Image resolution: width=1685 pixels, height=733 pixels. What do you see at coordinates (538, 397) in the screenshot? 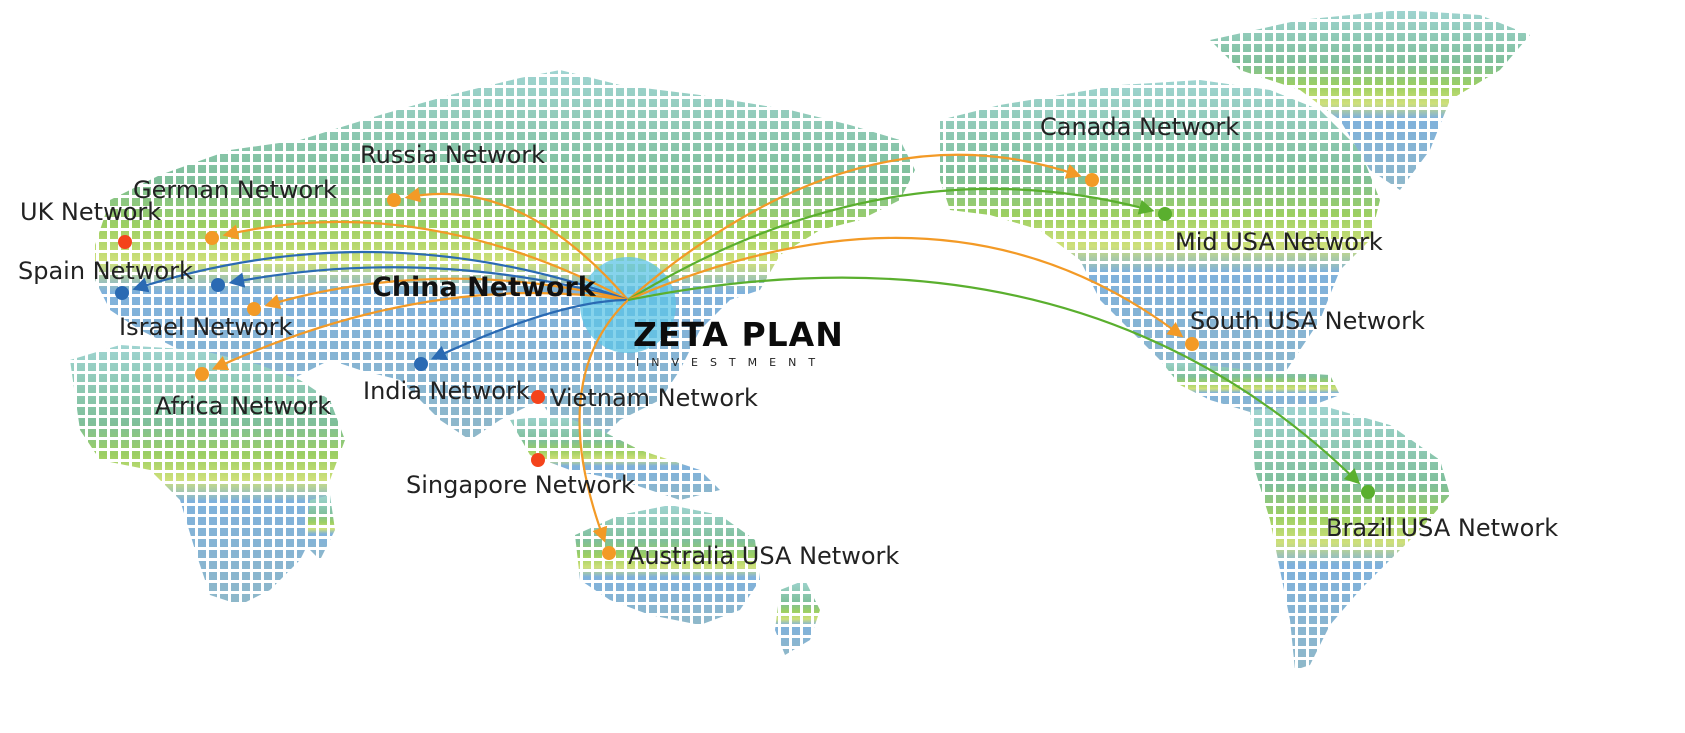
I see `dot-vietnam` at bounding box center [538, 397].